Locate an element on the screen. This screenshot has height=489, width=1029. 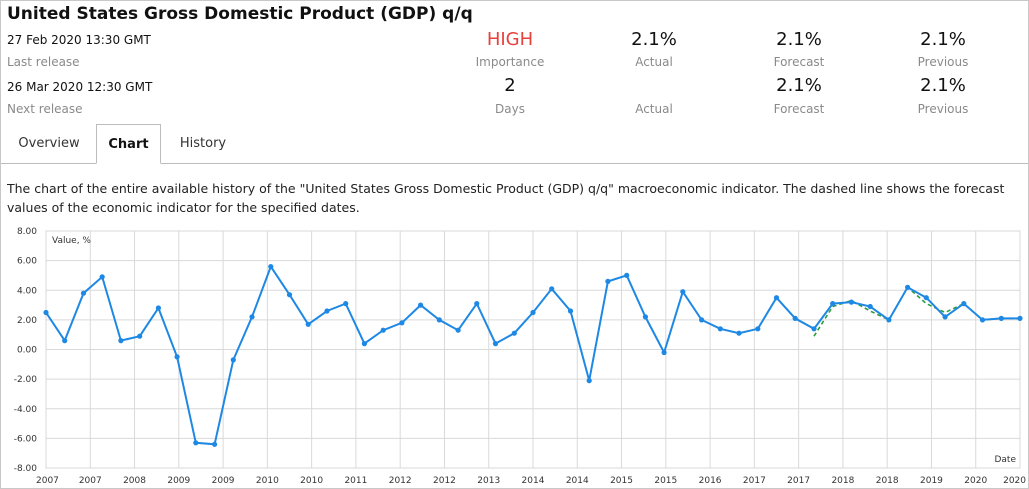
y-tick-label: 0.00 is located at coordinates (27, 351).